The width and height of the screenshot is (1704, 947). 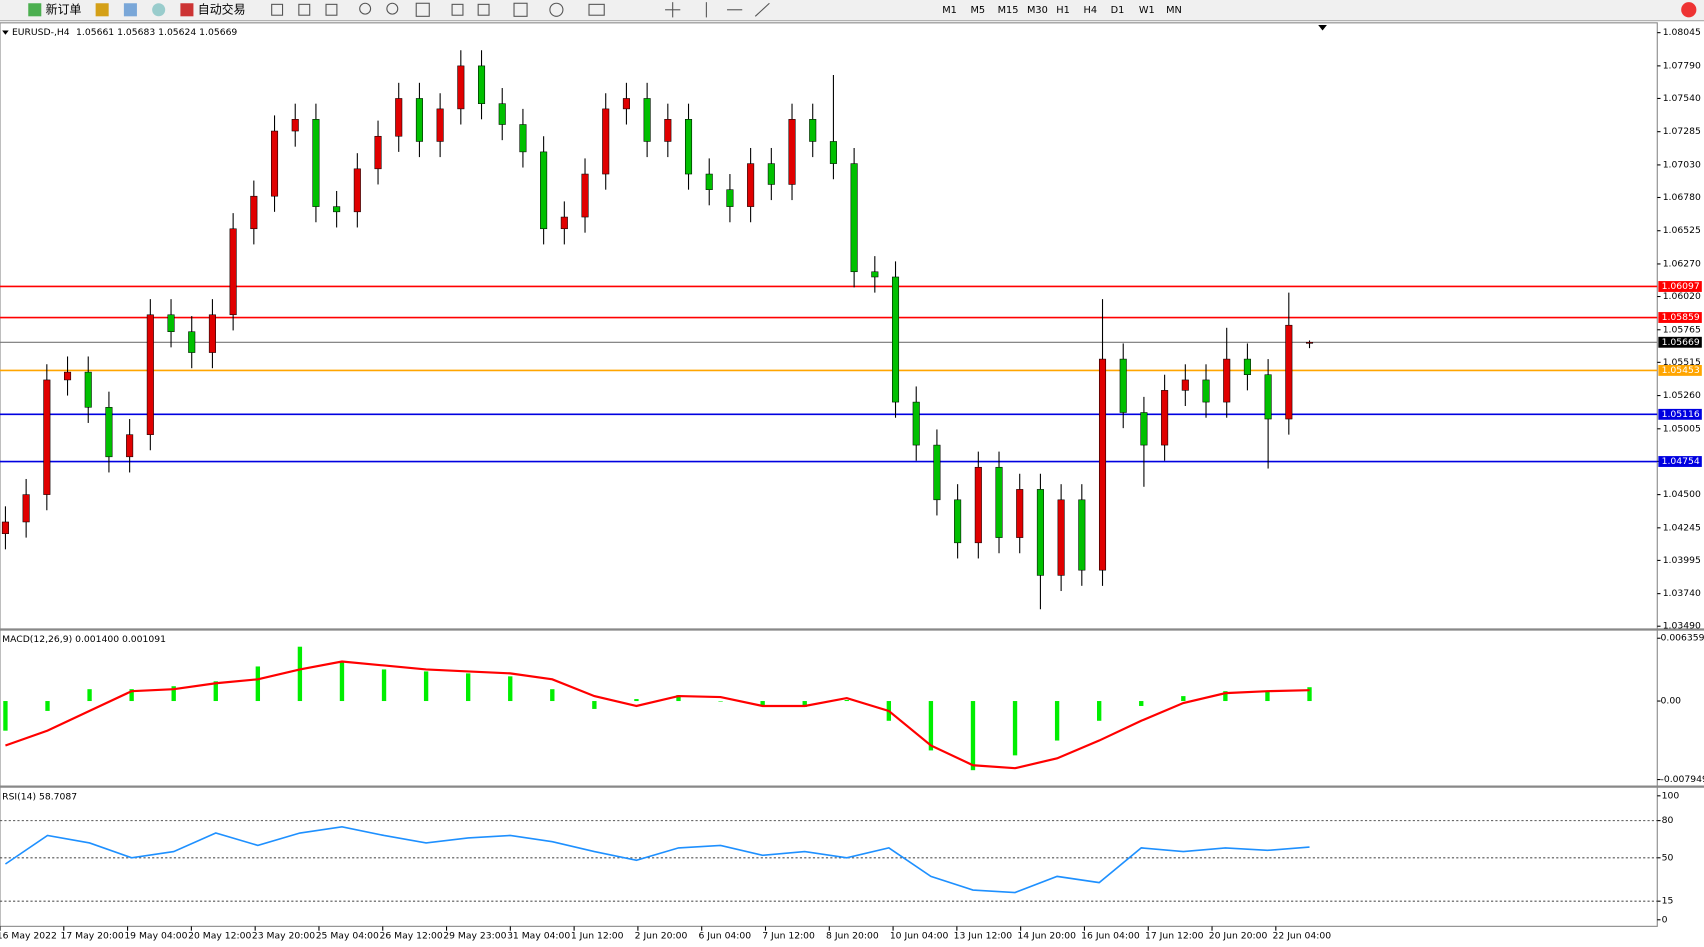 What do you see at coordinates (657, 859) in the screenshot?
I see `rsi-line` at bounding box center [657, 859].